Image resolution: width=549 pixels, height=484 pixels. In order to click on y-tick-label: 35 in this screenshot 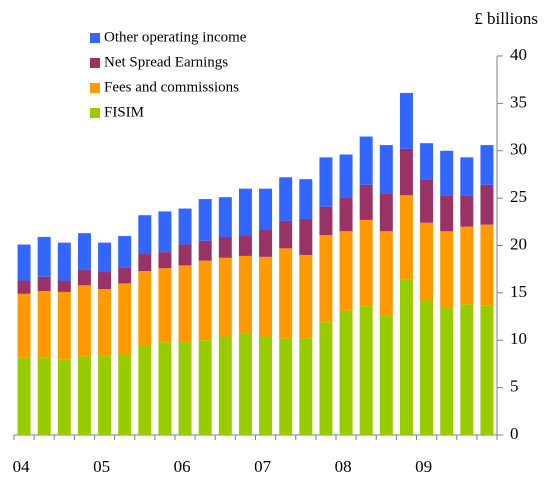, I will do `click(518, 101)`.